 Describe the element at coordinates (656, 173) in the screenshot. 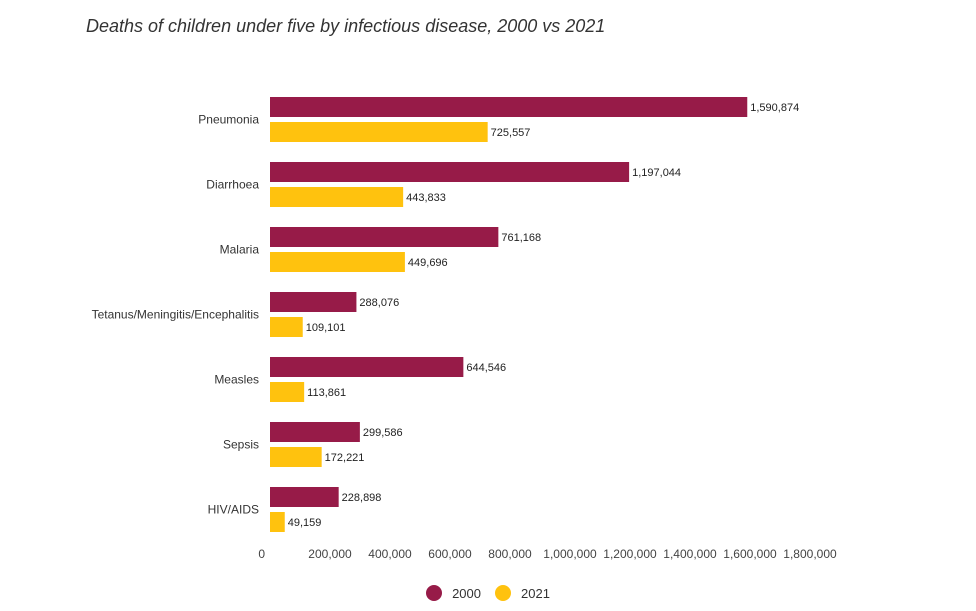

I see `data-label-diarrhoea-2000: 1,197,044` at that location.